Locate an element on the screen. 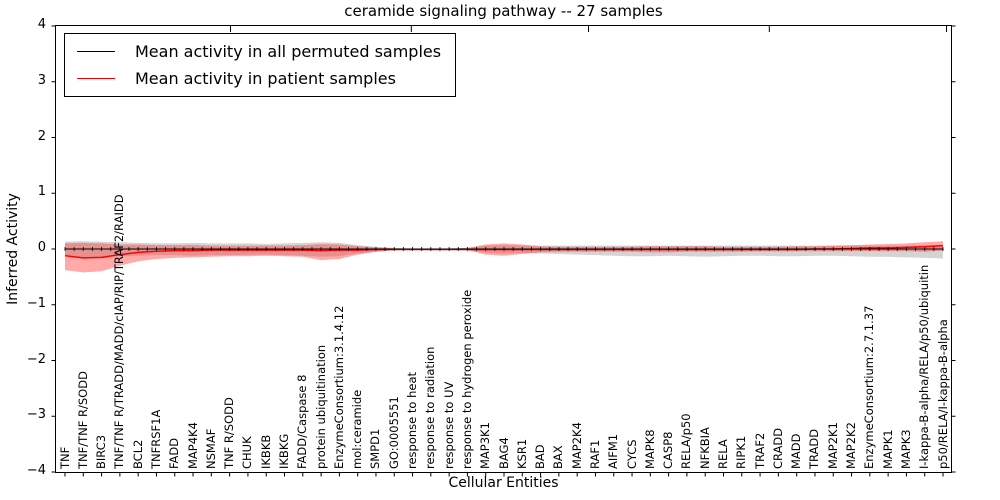 The width and height of the screenshot is (1000, 500). x-axis-label: Cellular Entities is located at coordinates (503, 483).